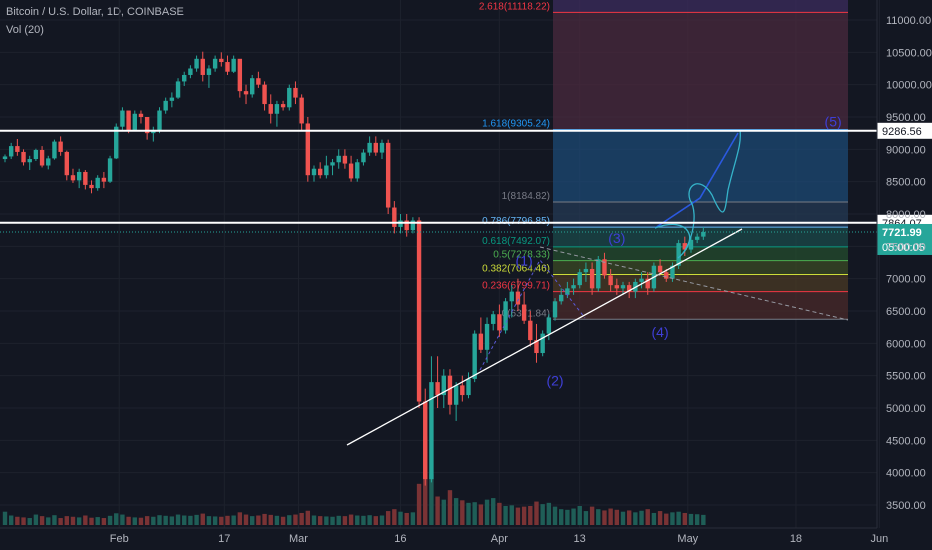 The height and width of the screenshot is (550, 932). I want to click on y-tick-label: 5500.00, so click(906, 377).